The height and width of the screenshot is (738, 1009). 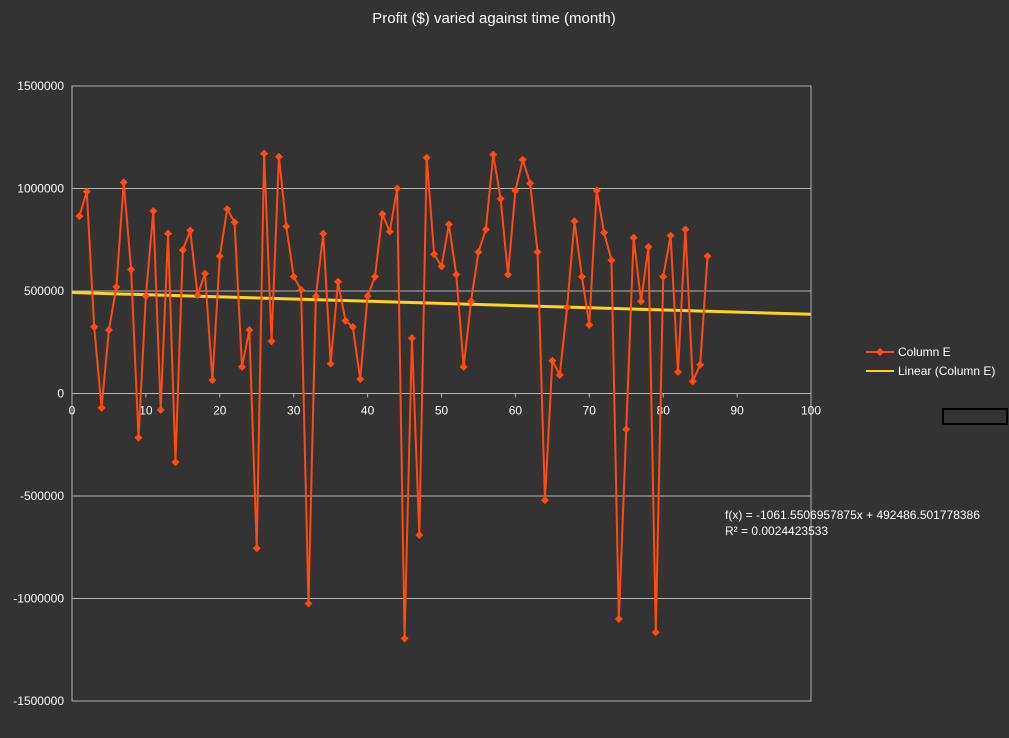 I want to click on legend-swatch-column-e-marker, so click(x=880, y=352).